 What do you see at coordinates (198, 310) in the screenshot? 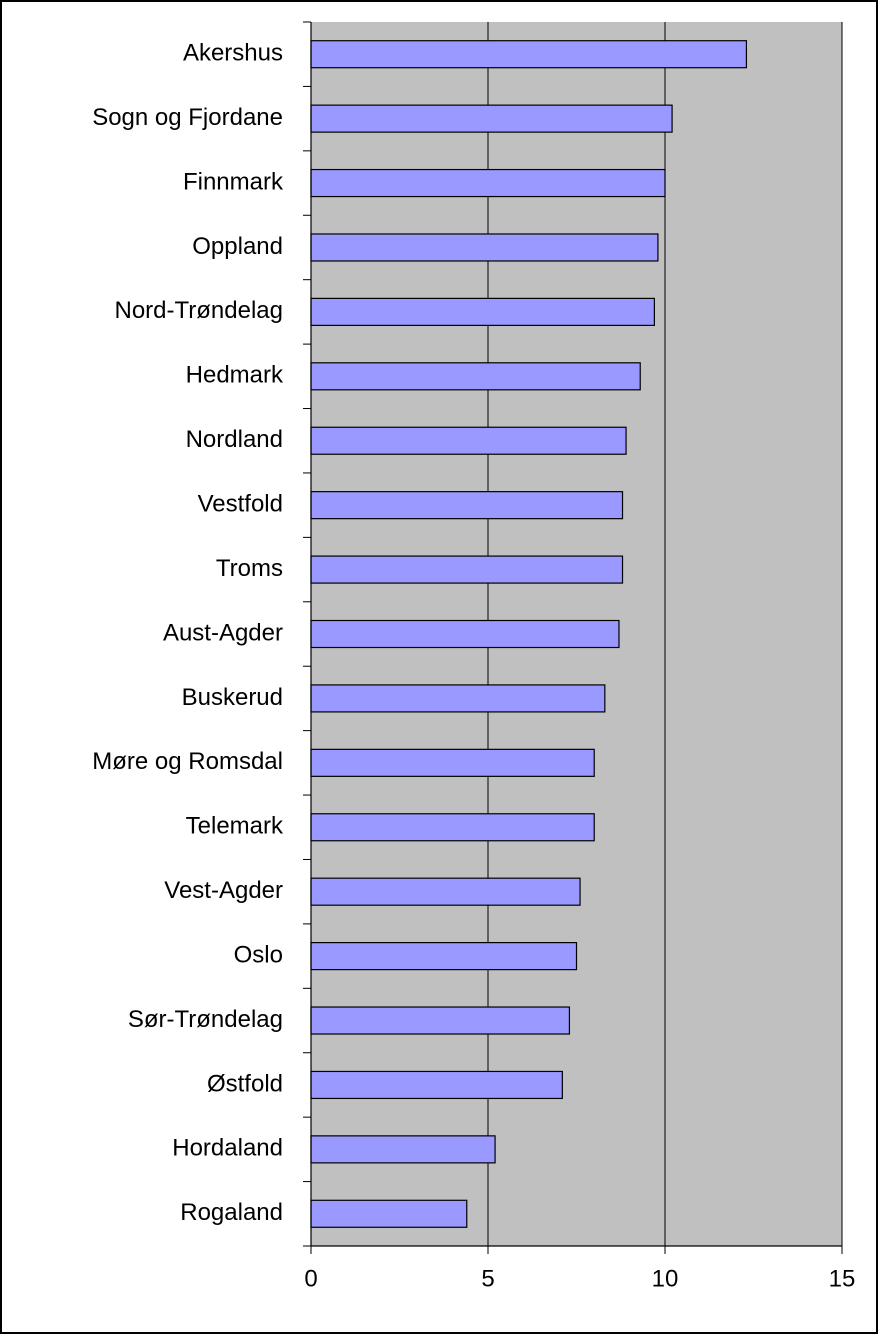
I see `y-tick-label: Nord-Trøndelag` at bounding box center [198, 310].